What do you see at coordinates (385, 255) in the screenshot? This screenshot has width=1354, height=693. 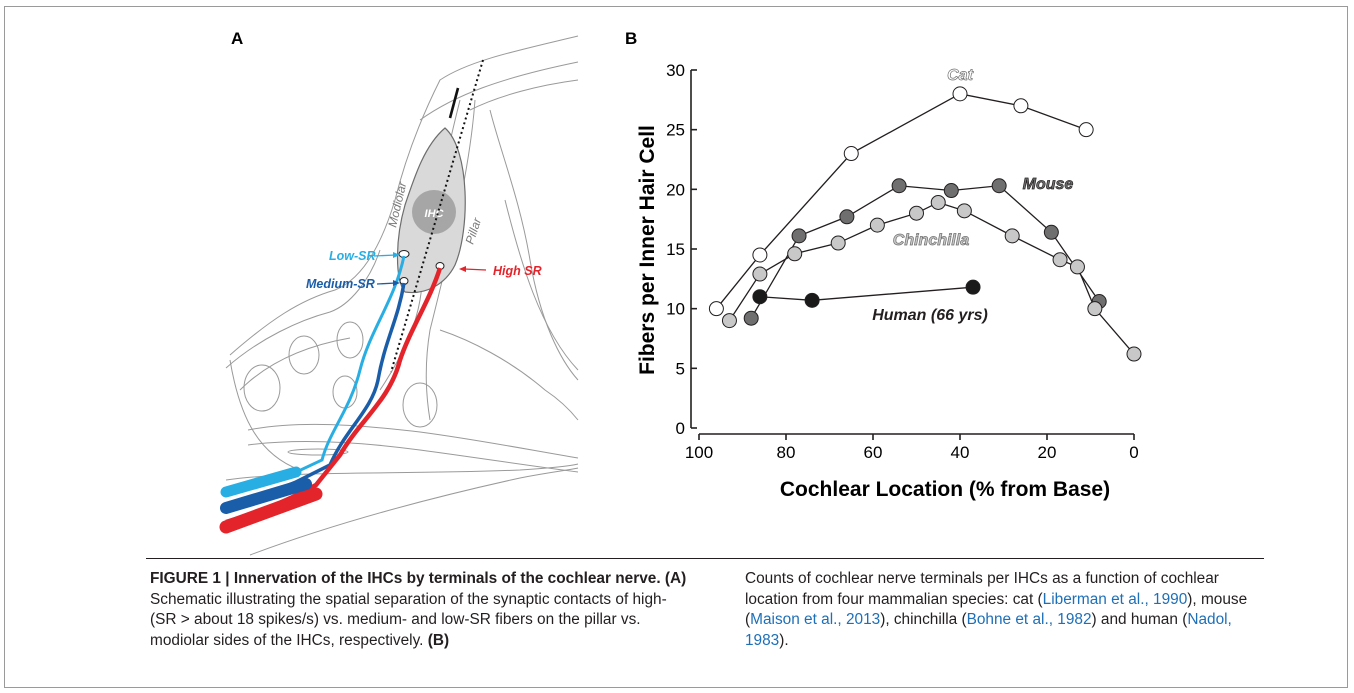 I see `low-sr-arrow` at bounding box center [385, 255].